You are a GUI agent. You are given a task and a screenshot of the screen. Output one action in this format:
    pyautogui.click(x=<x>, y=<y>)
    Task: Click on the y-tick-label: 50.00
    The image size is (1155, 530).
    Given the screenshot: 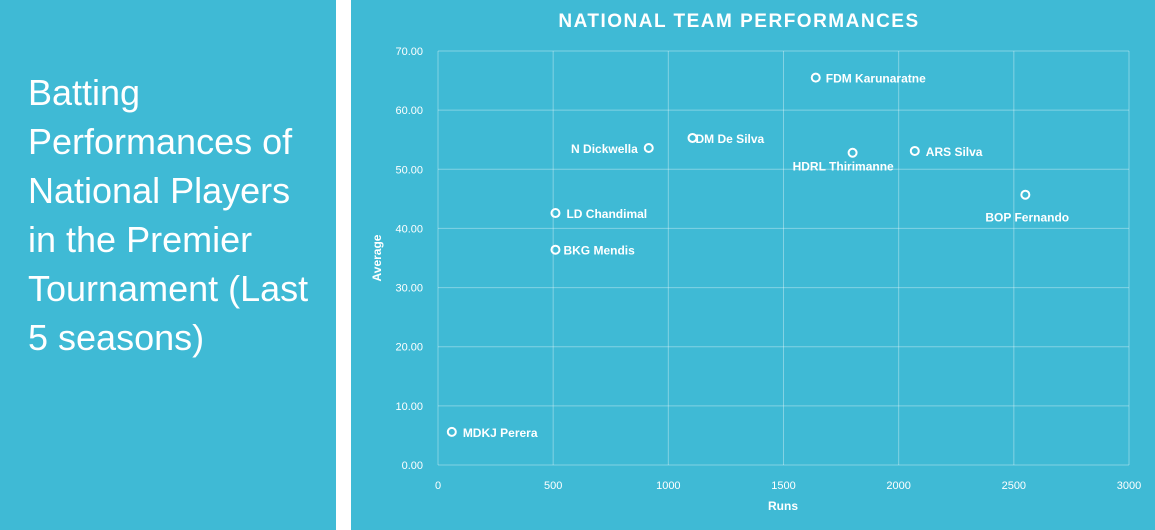 What is the action you would take?
    pyautogui.click(x=409, y=170)
    